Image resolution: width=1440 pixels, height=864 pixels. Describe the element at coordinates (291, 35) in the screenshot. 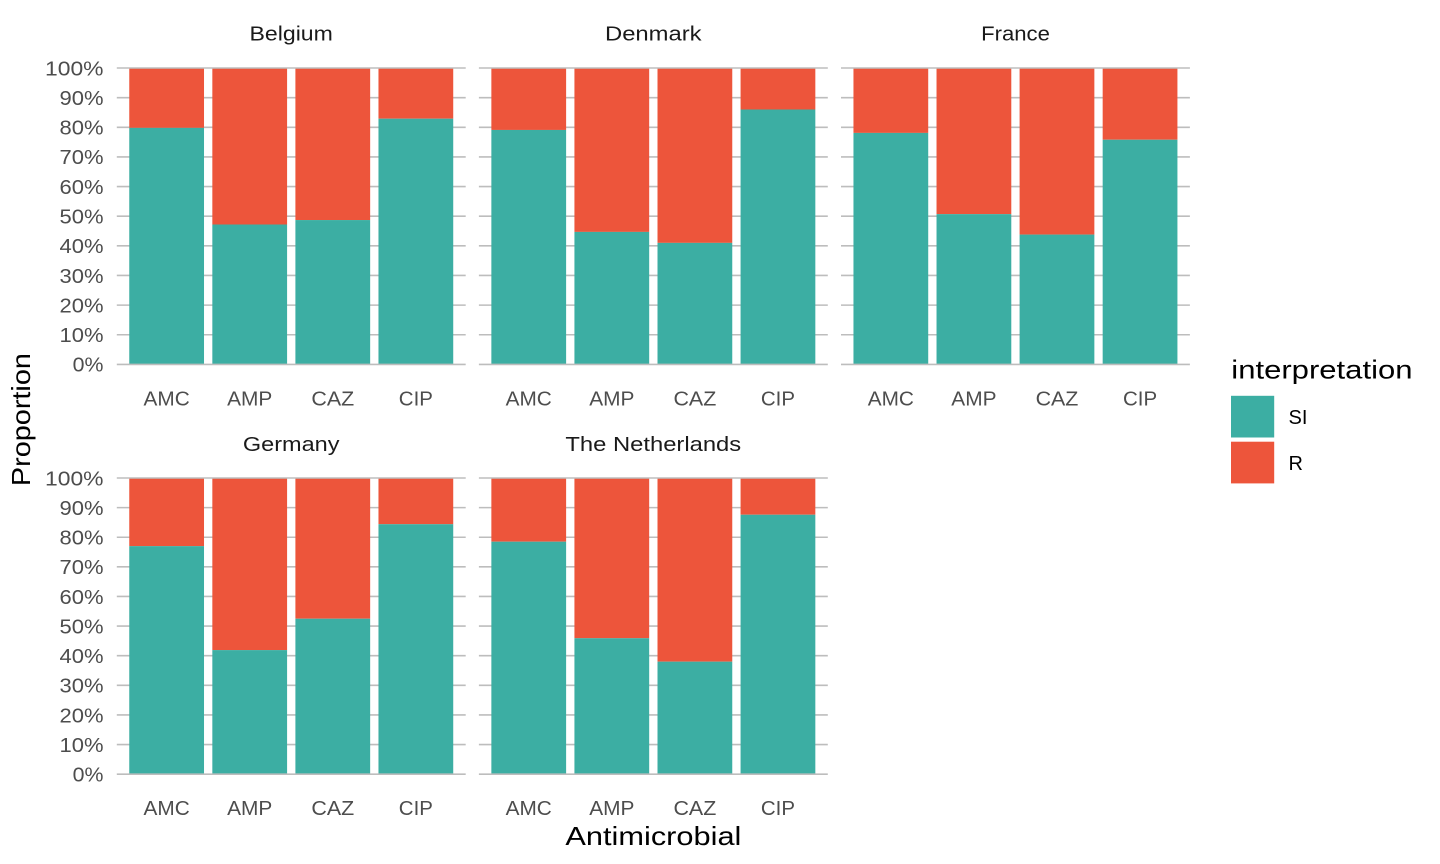

I see `svg-text: Belgium` at that location.